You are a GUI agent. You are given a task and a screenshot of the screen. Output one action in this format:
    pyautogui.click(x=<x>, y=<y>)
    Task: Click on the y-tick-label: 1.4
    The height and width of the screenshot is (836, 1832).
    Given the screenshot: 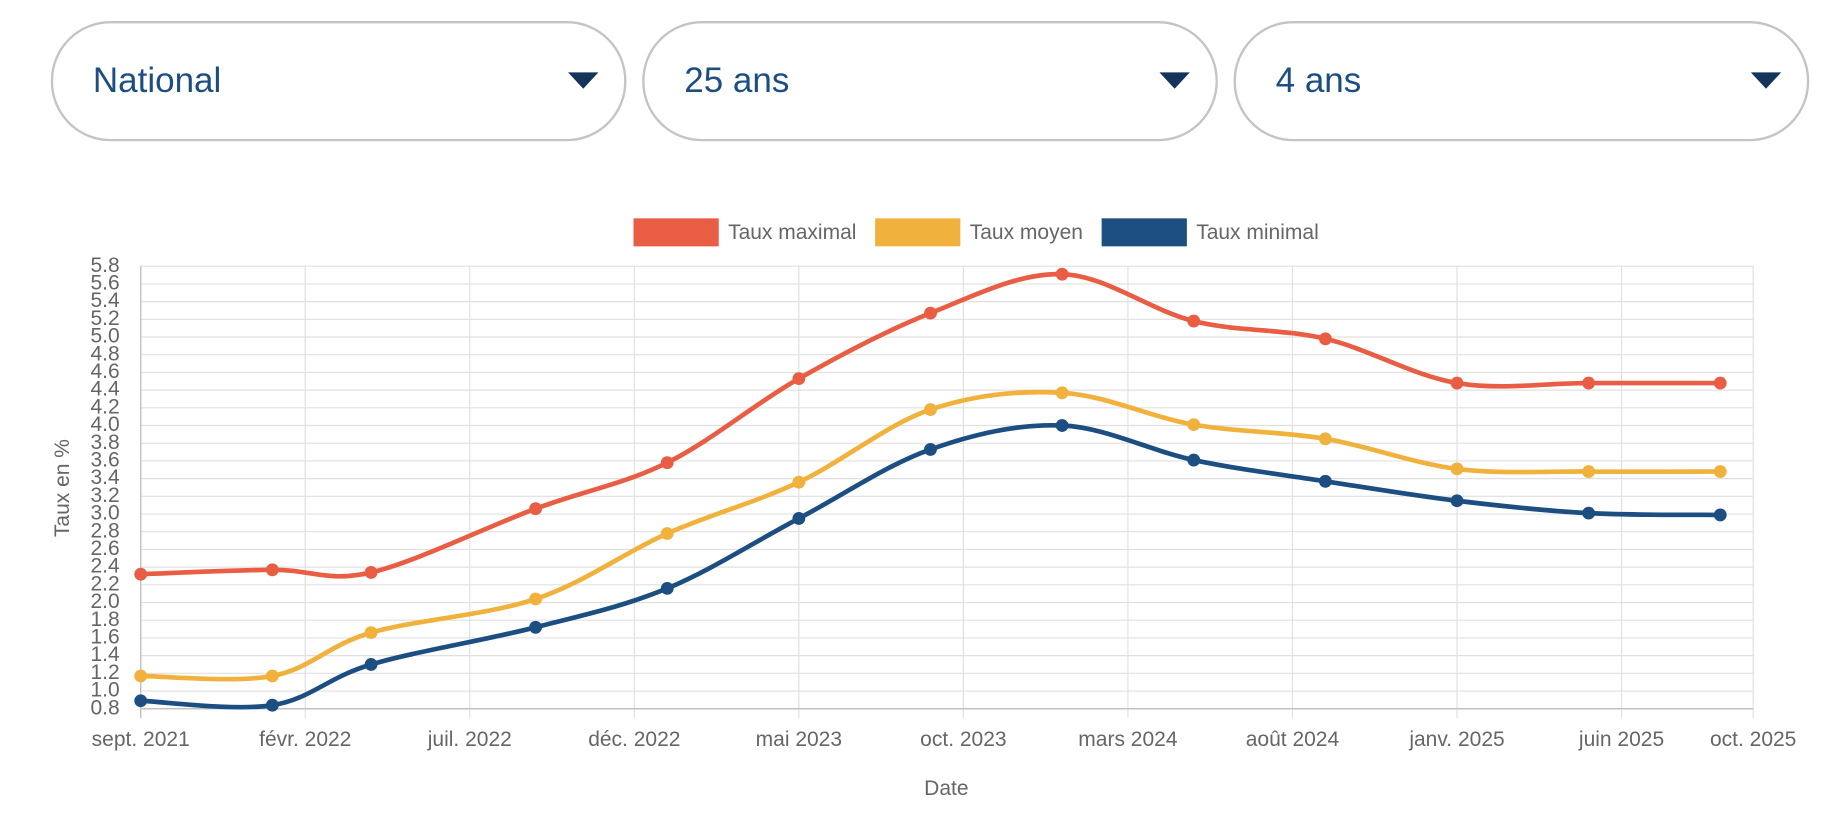 What is the action you would take?
    pyautogui.click(x=105, y=654)
    